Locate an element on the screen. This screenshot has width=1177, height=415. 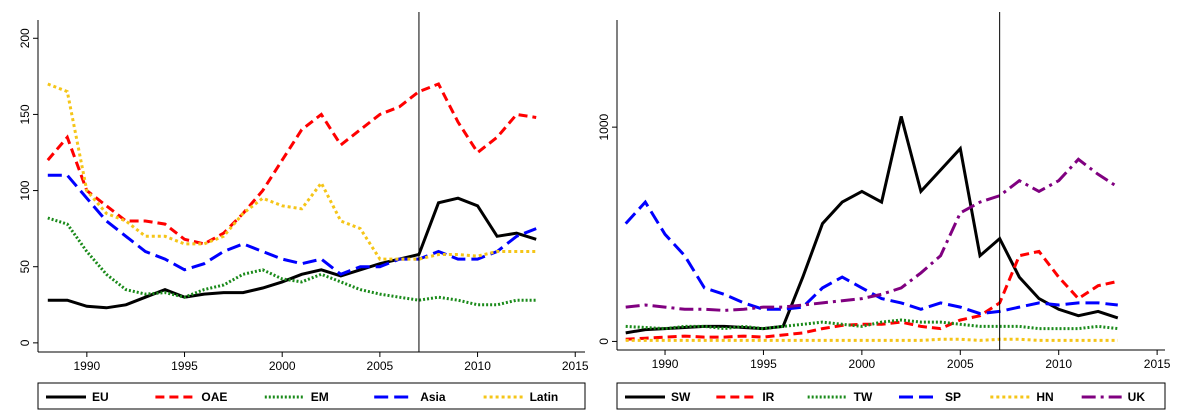
legend-label: OAE is located at coordinates (214, 397).